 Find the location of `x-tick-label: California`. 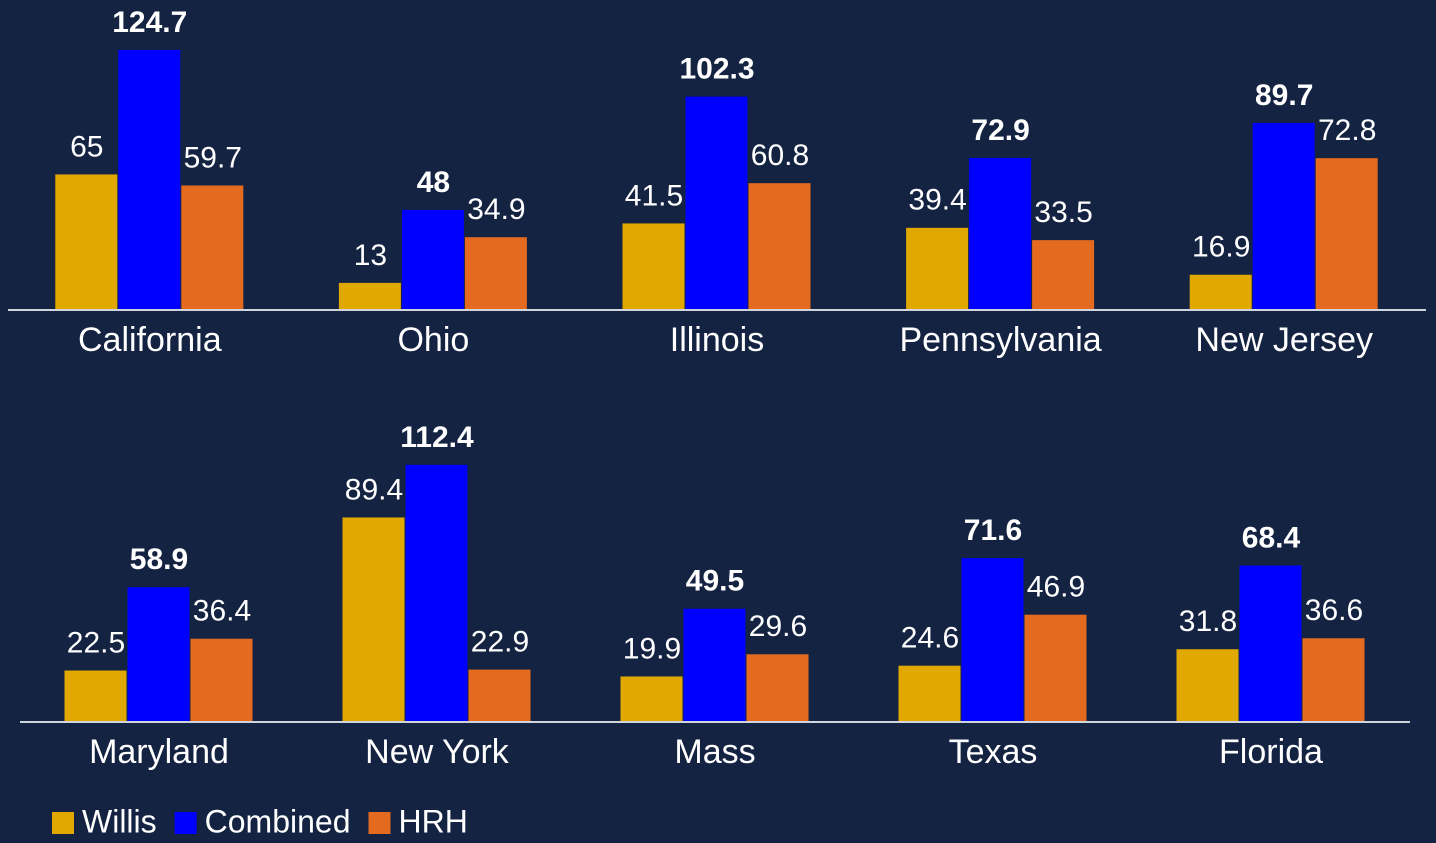

x-tick-label: California is located at coordinates (150, 340).